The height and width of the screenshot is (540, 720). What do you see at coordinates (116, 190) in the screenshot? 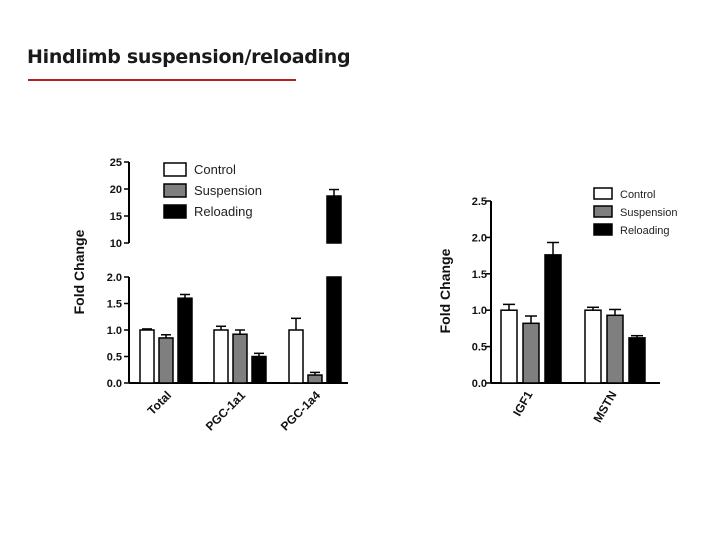
I see `y-tick-label: 20` at bounding box center [116, 190].